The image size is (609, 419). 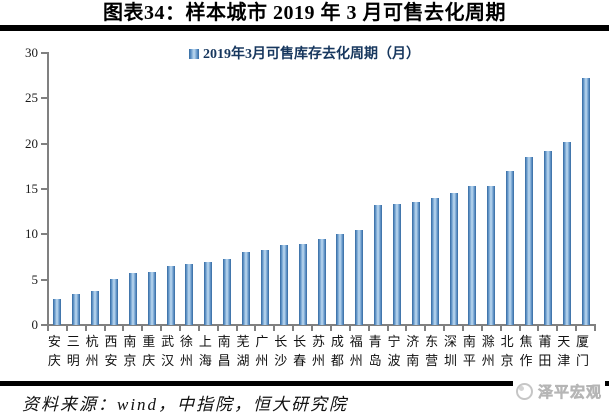 What do you see at coordinates (337, 351) in the screenshot?
I see `x-axis-label: 成都` at bounding box center [337, 351].